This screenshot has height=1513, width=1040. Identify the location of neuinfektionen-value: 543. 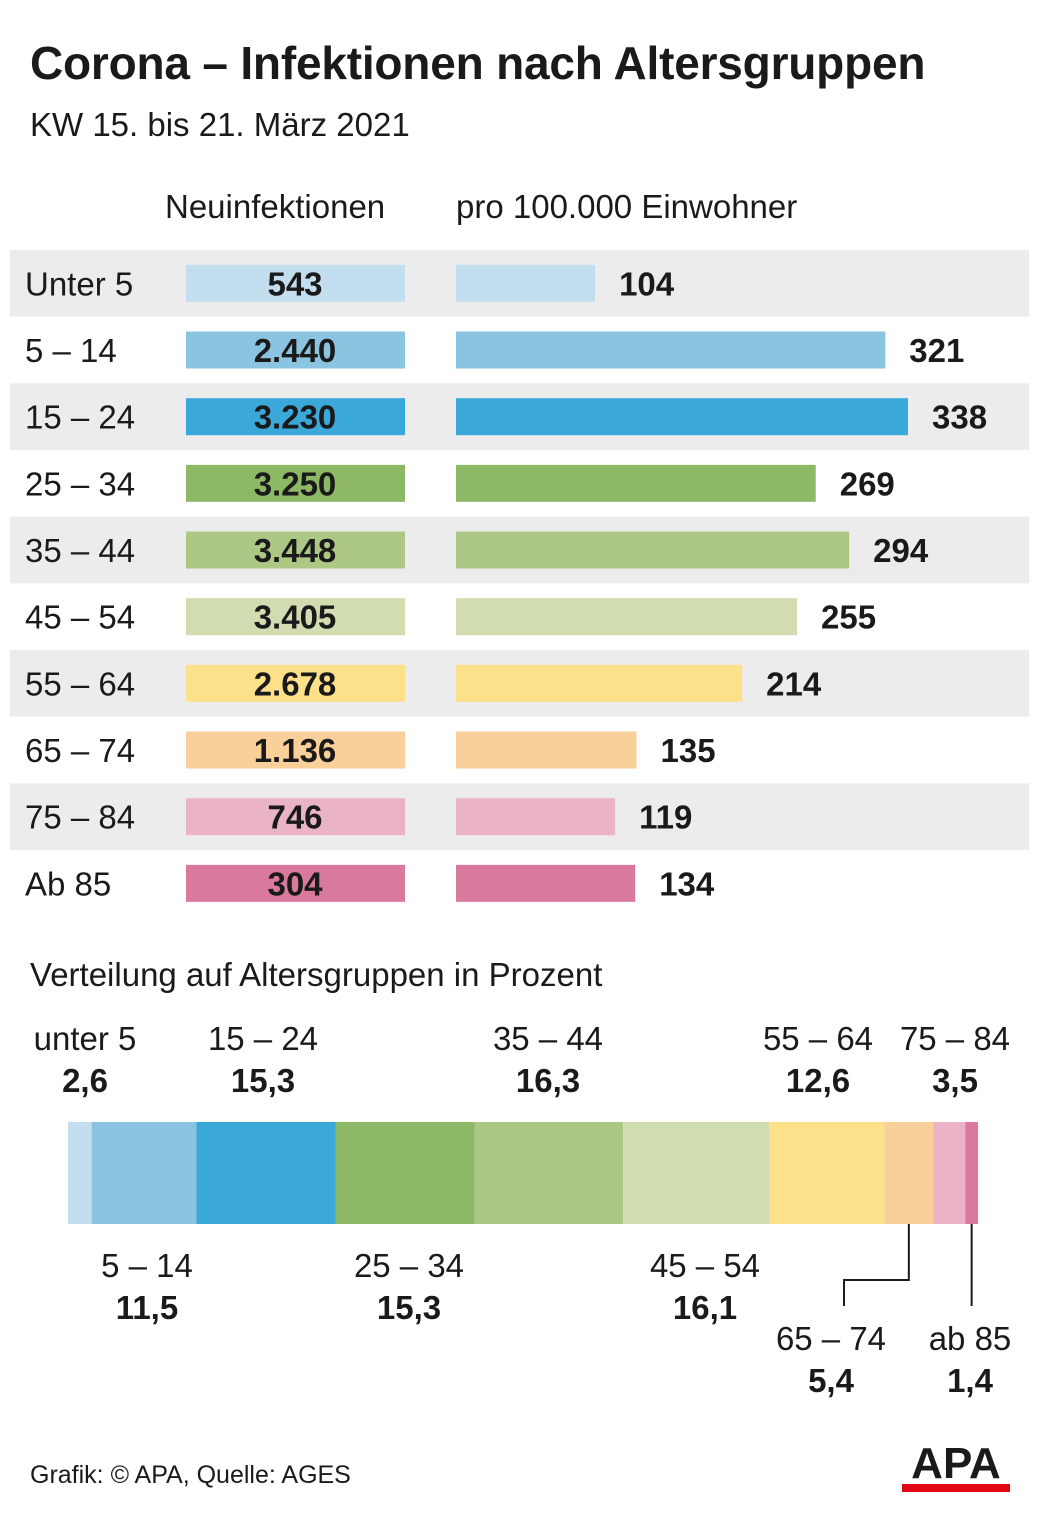
(294, 283).